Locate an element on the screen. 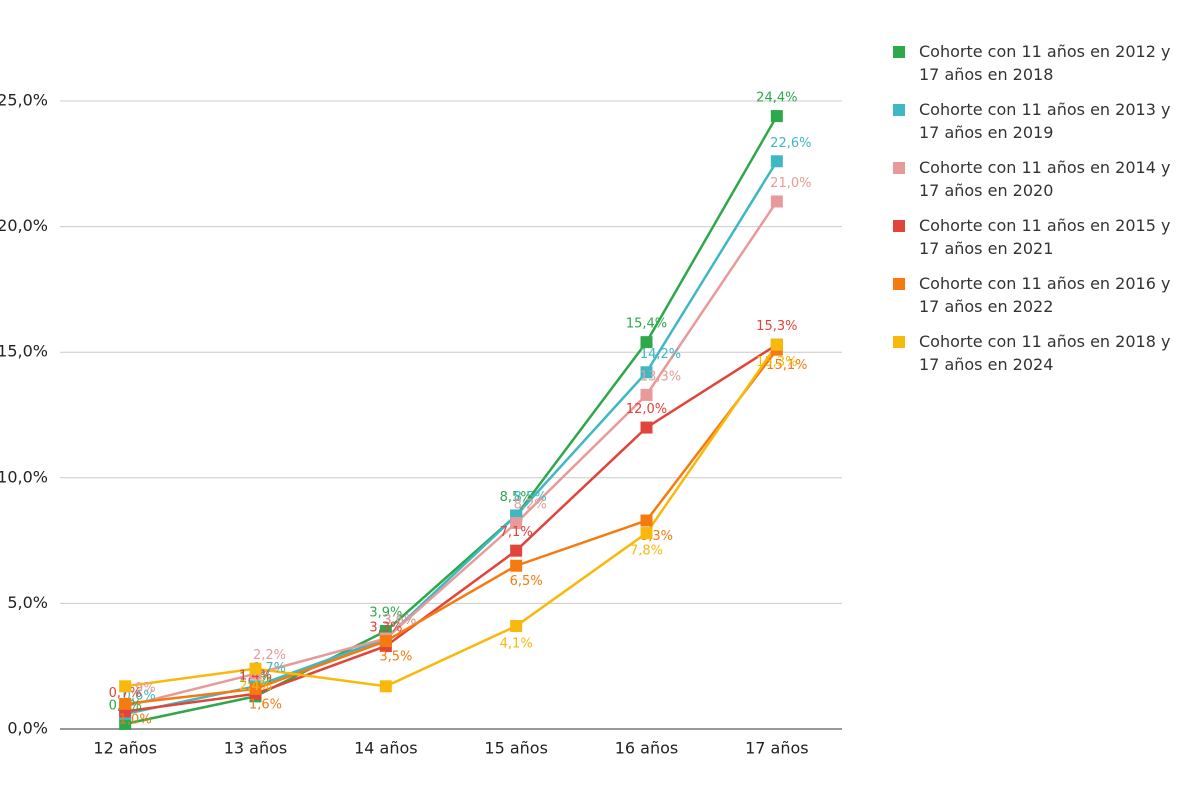  x-tick-label: 15 años is located at coordinates (516, 748).